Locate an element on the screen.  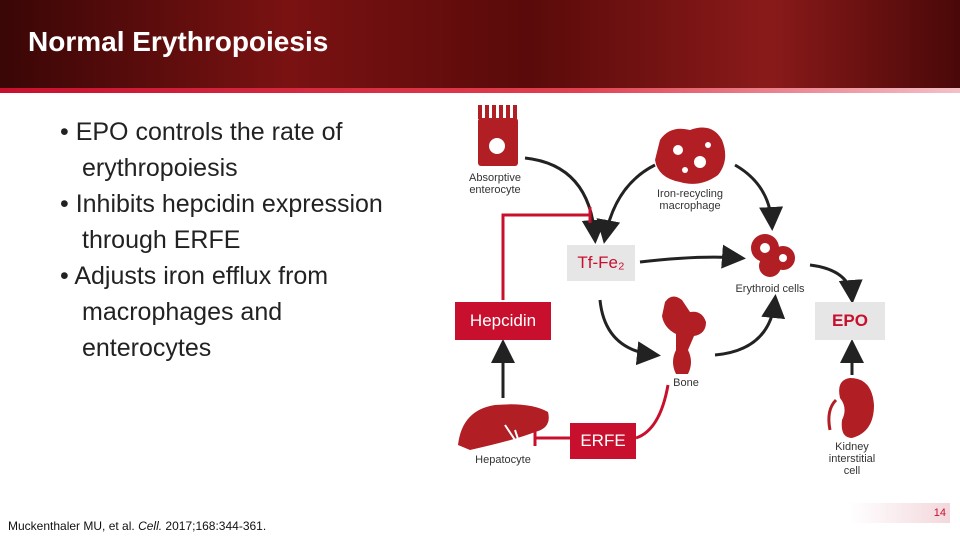
node-label: Hepatocyte is located at coordinates (503, 460).